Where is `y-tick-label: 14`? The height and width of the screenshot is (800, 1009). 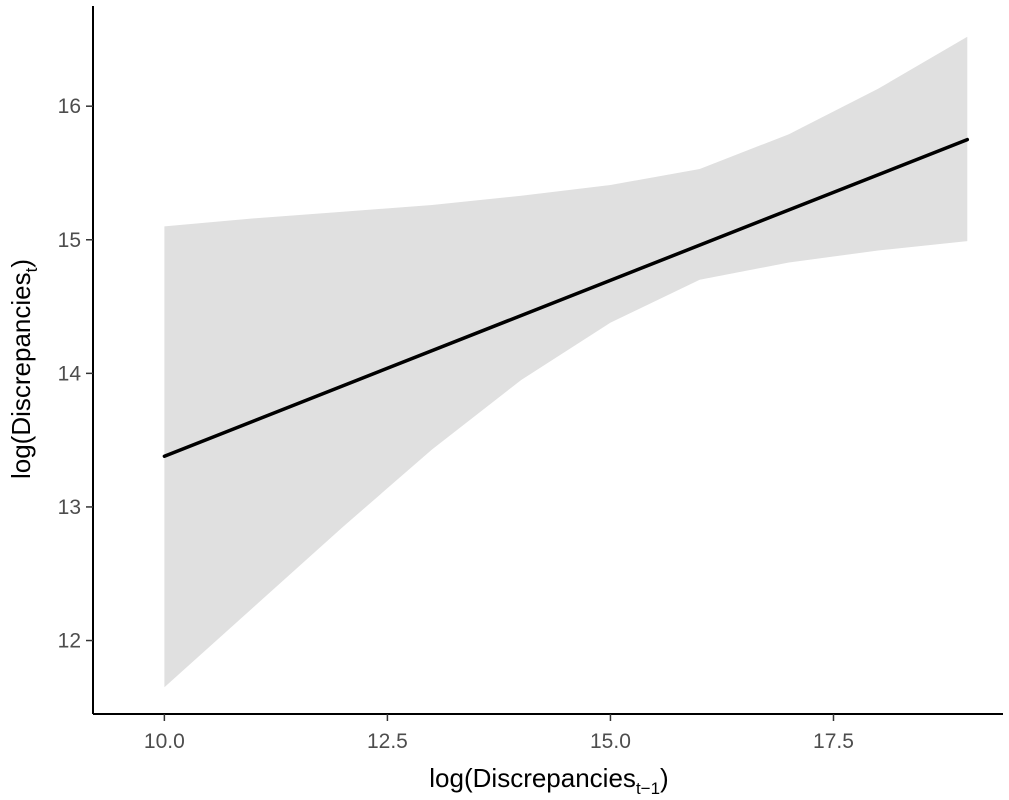 y-tick-label: 14 is located at coordinates (70, 373).